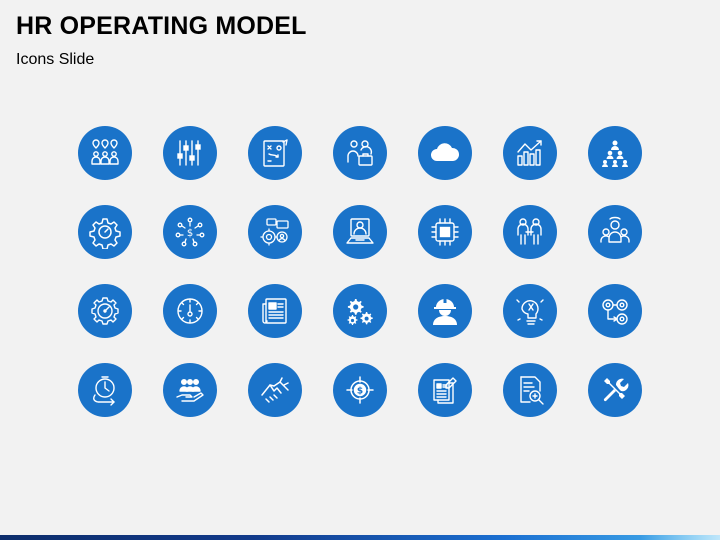 The image size is (720, 540). I want to click on gear-performance-icon, so click(105, 311).